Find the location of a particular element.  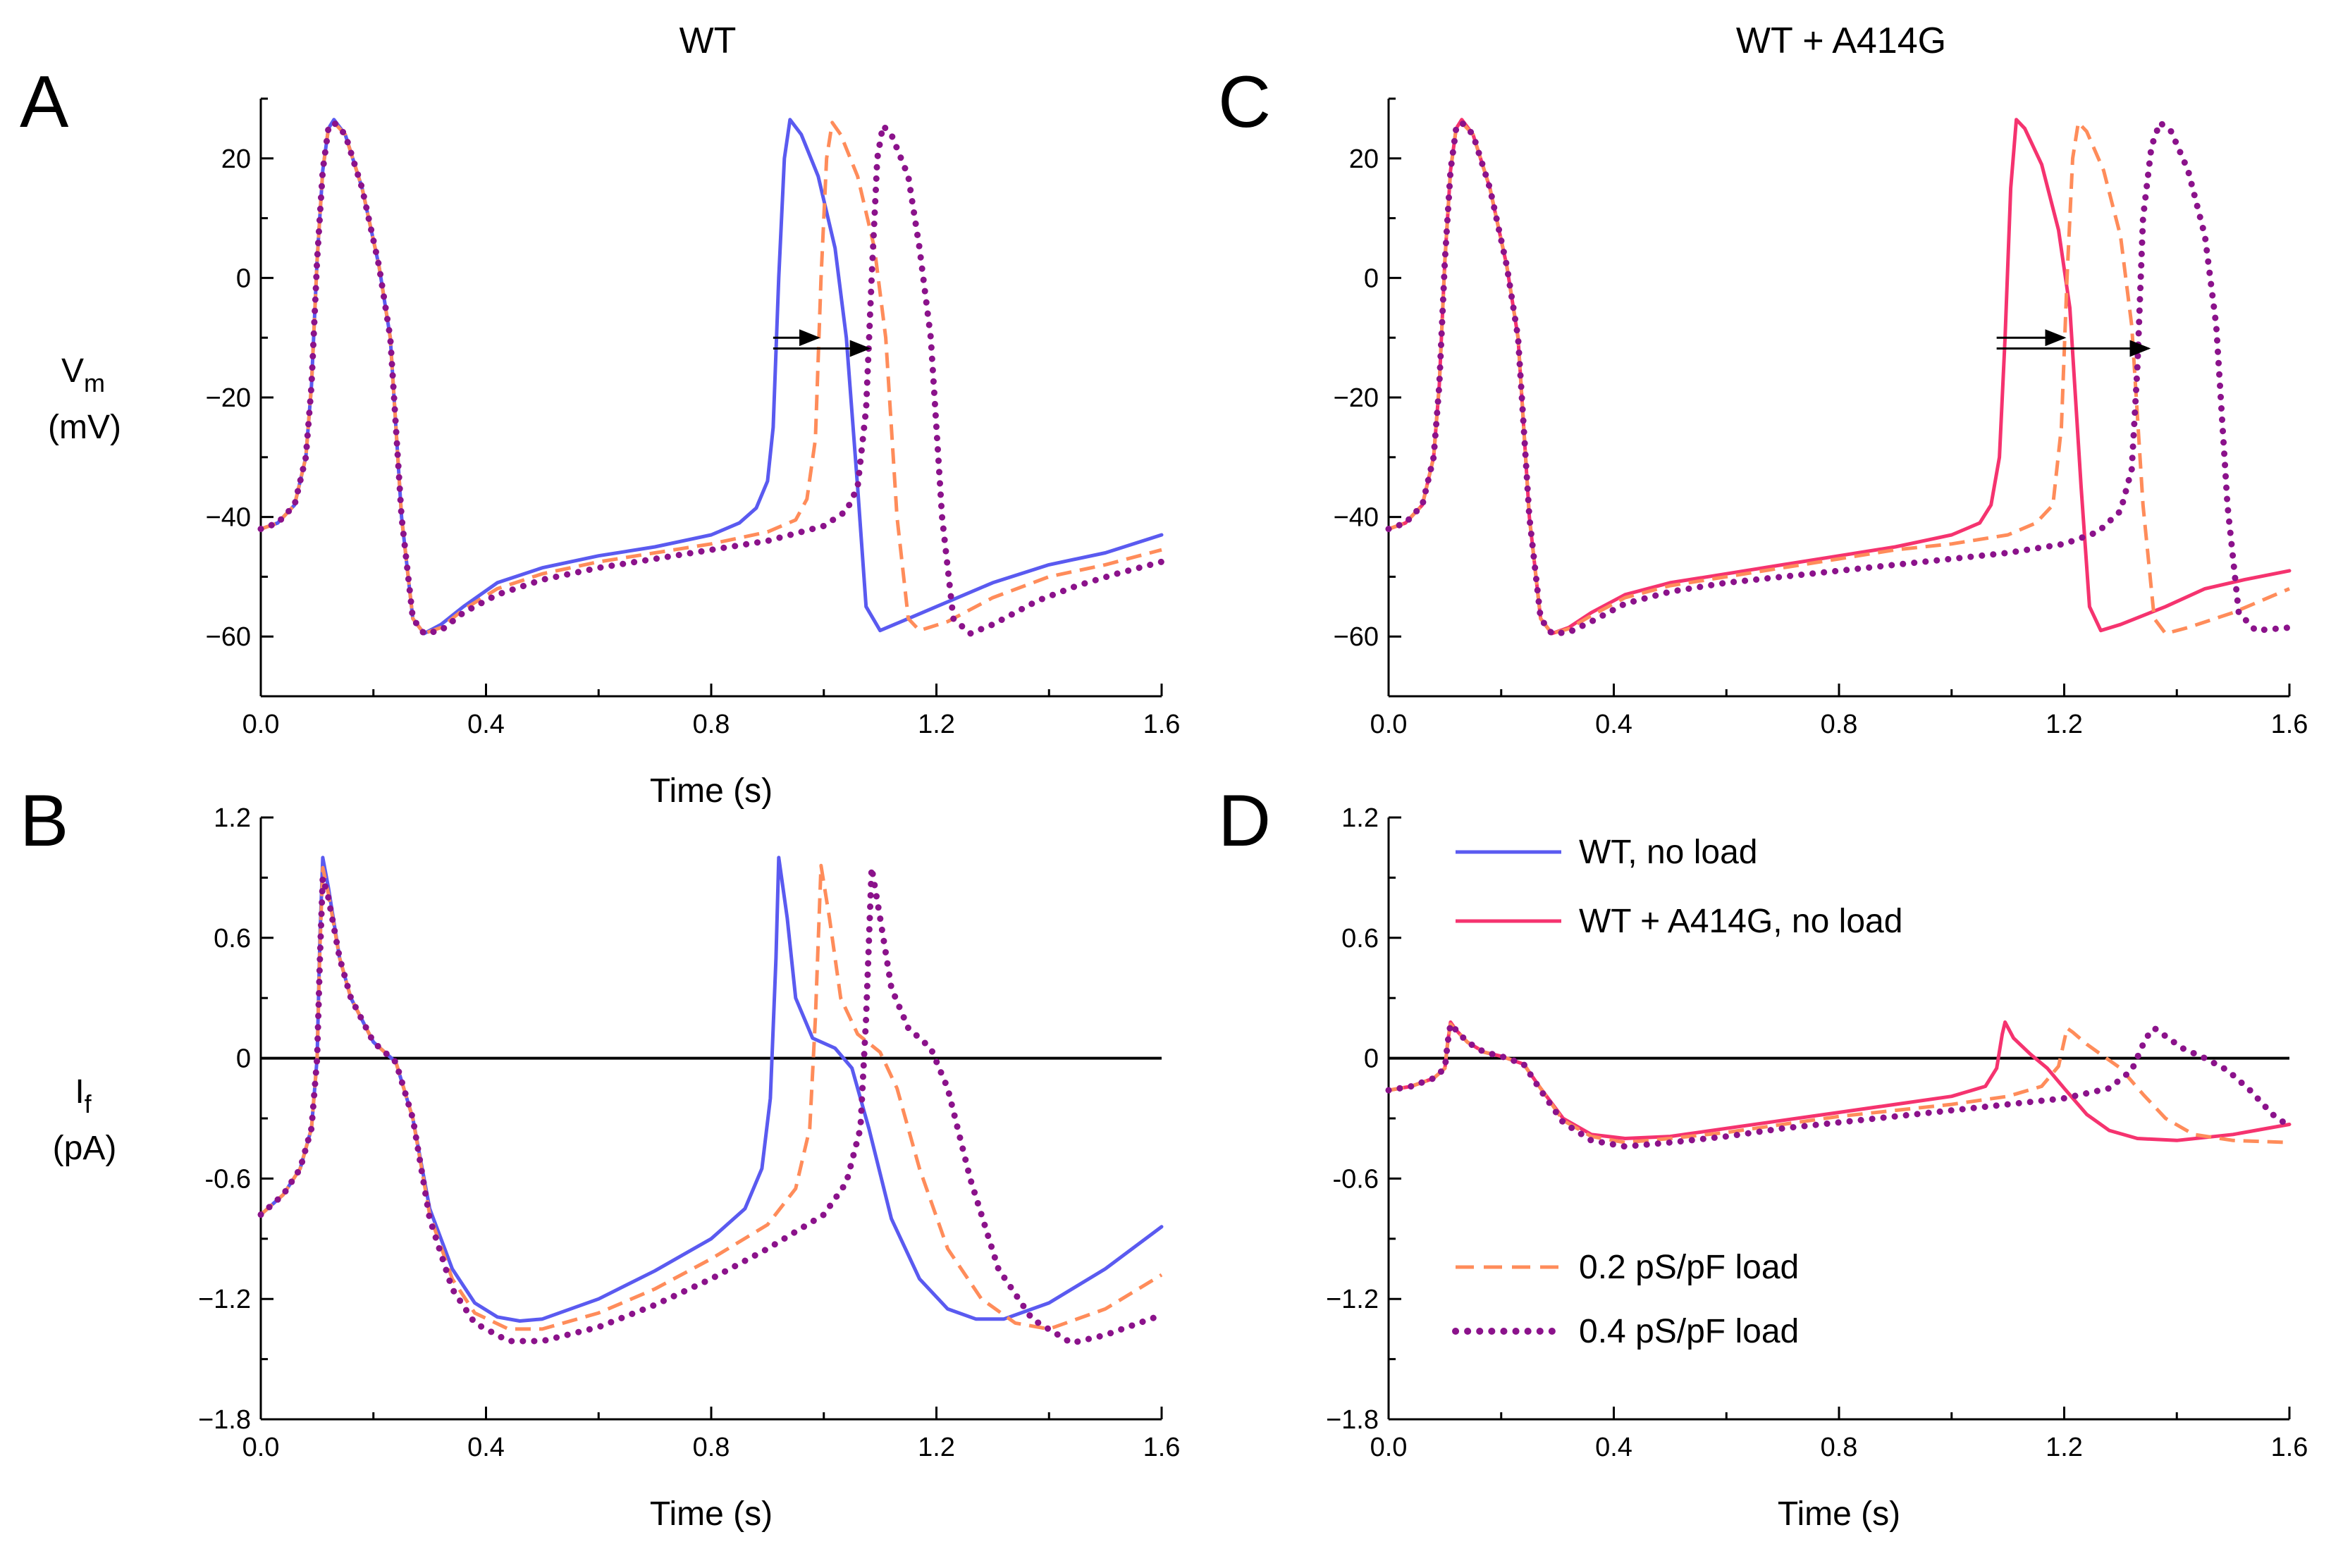

panel-a-x-tick-label: 0.4 is located at coordinates (486, 724).